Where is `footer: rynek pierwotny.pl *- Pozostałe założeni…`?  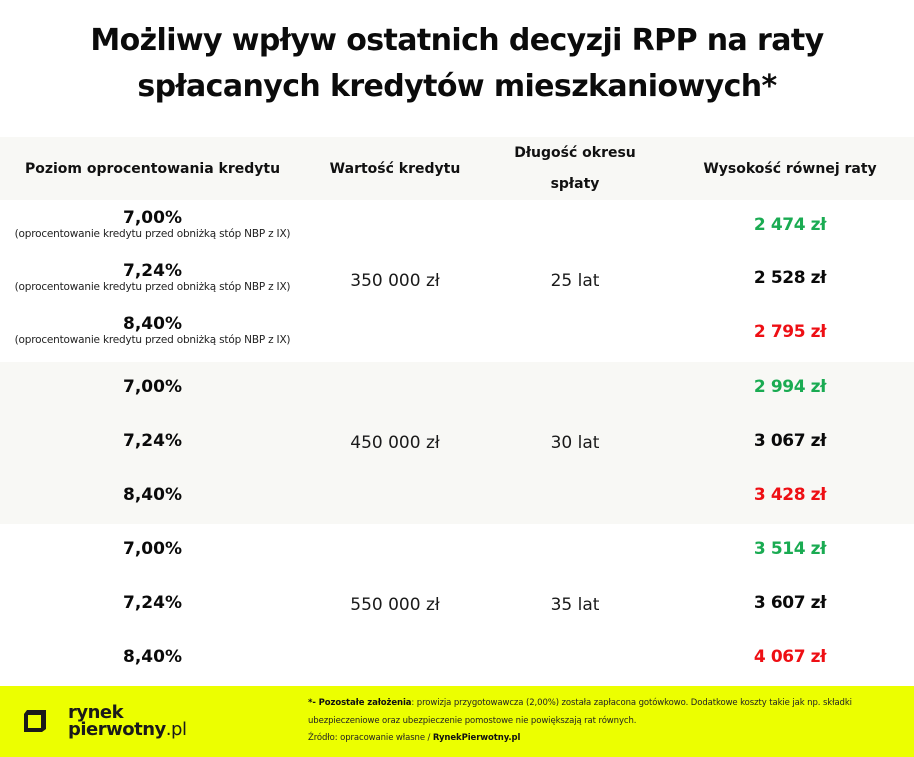 footer: rynek pierwotny.pl *- Pozostałe założeni… is located at coordinates (457, 721).